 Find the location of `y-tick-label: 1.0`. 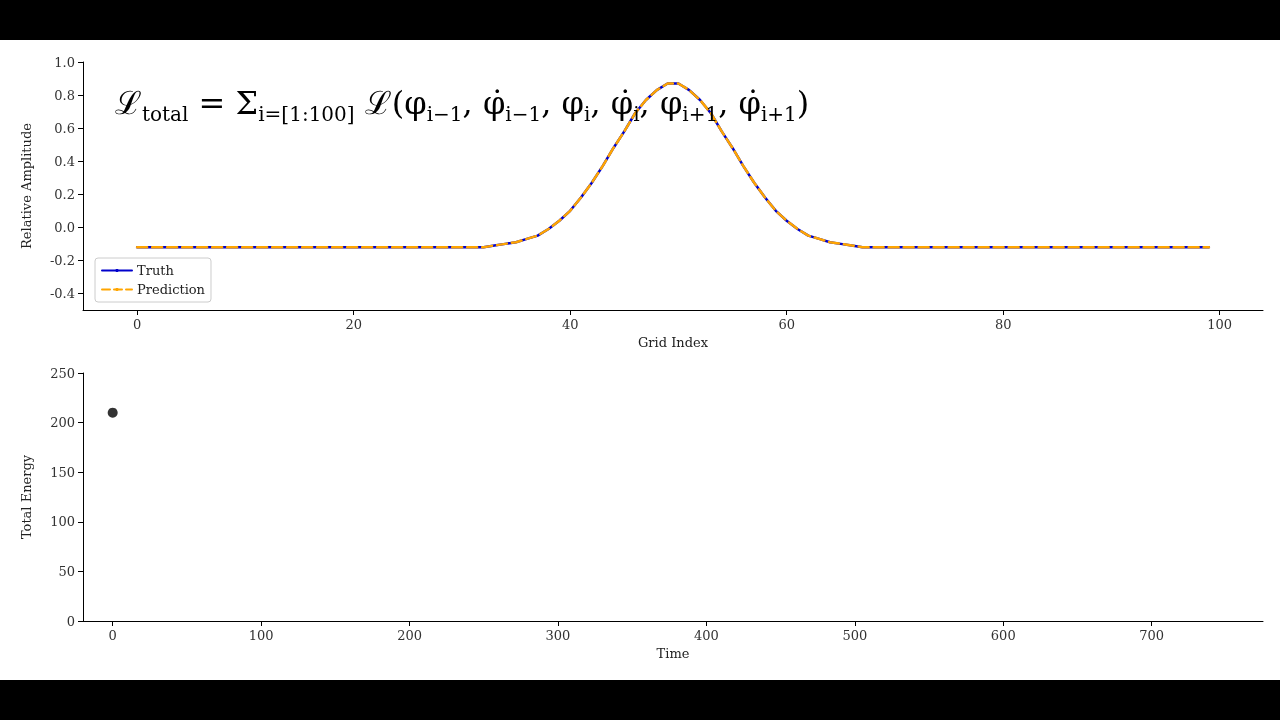

y-tick-label: 1.0 is located at coordinates (64, 62).